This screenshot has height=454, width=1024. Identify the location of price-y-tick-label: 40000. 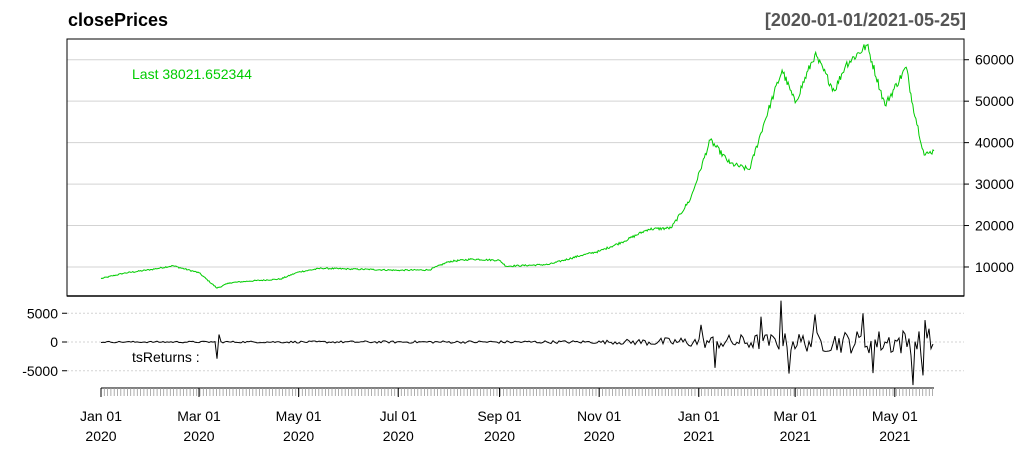
(994, 143).